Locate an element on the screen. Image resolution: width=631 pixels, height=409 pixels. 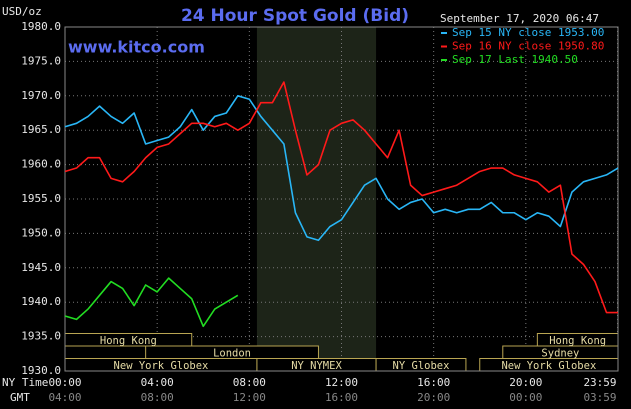
gmt-tick-label: 04:00 is located at coordinates (64, 397).